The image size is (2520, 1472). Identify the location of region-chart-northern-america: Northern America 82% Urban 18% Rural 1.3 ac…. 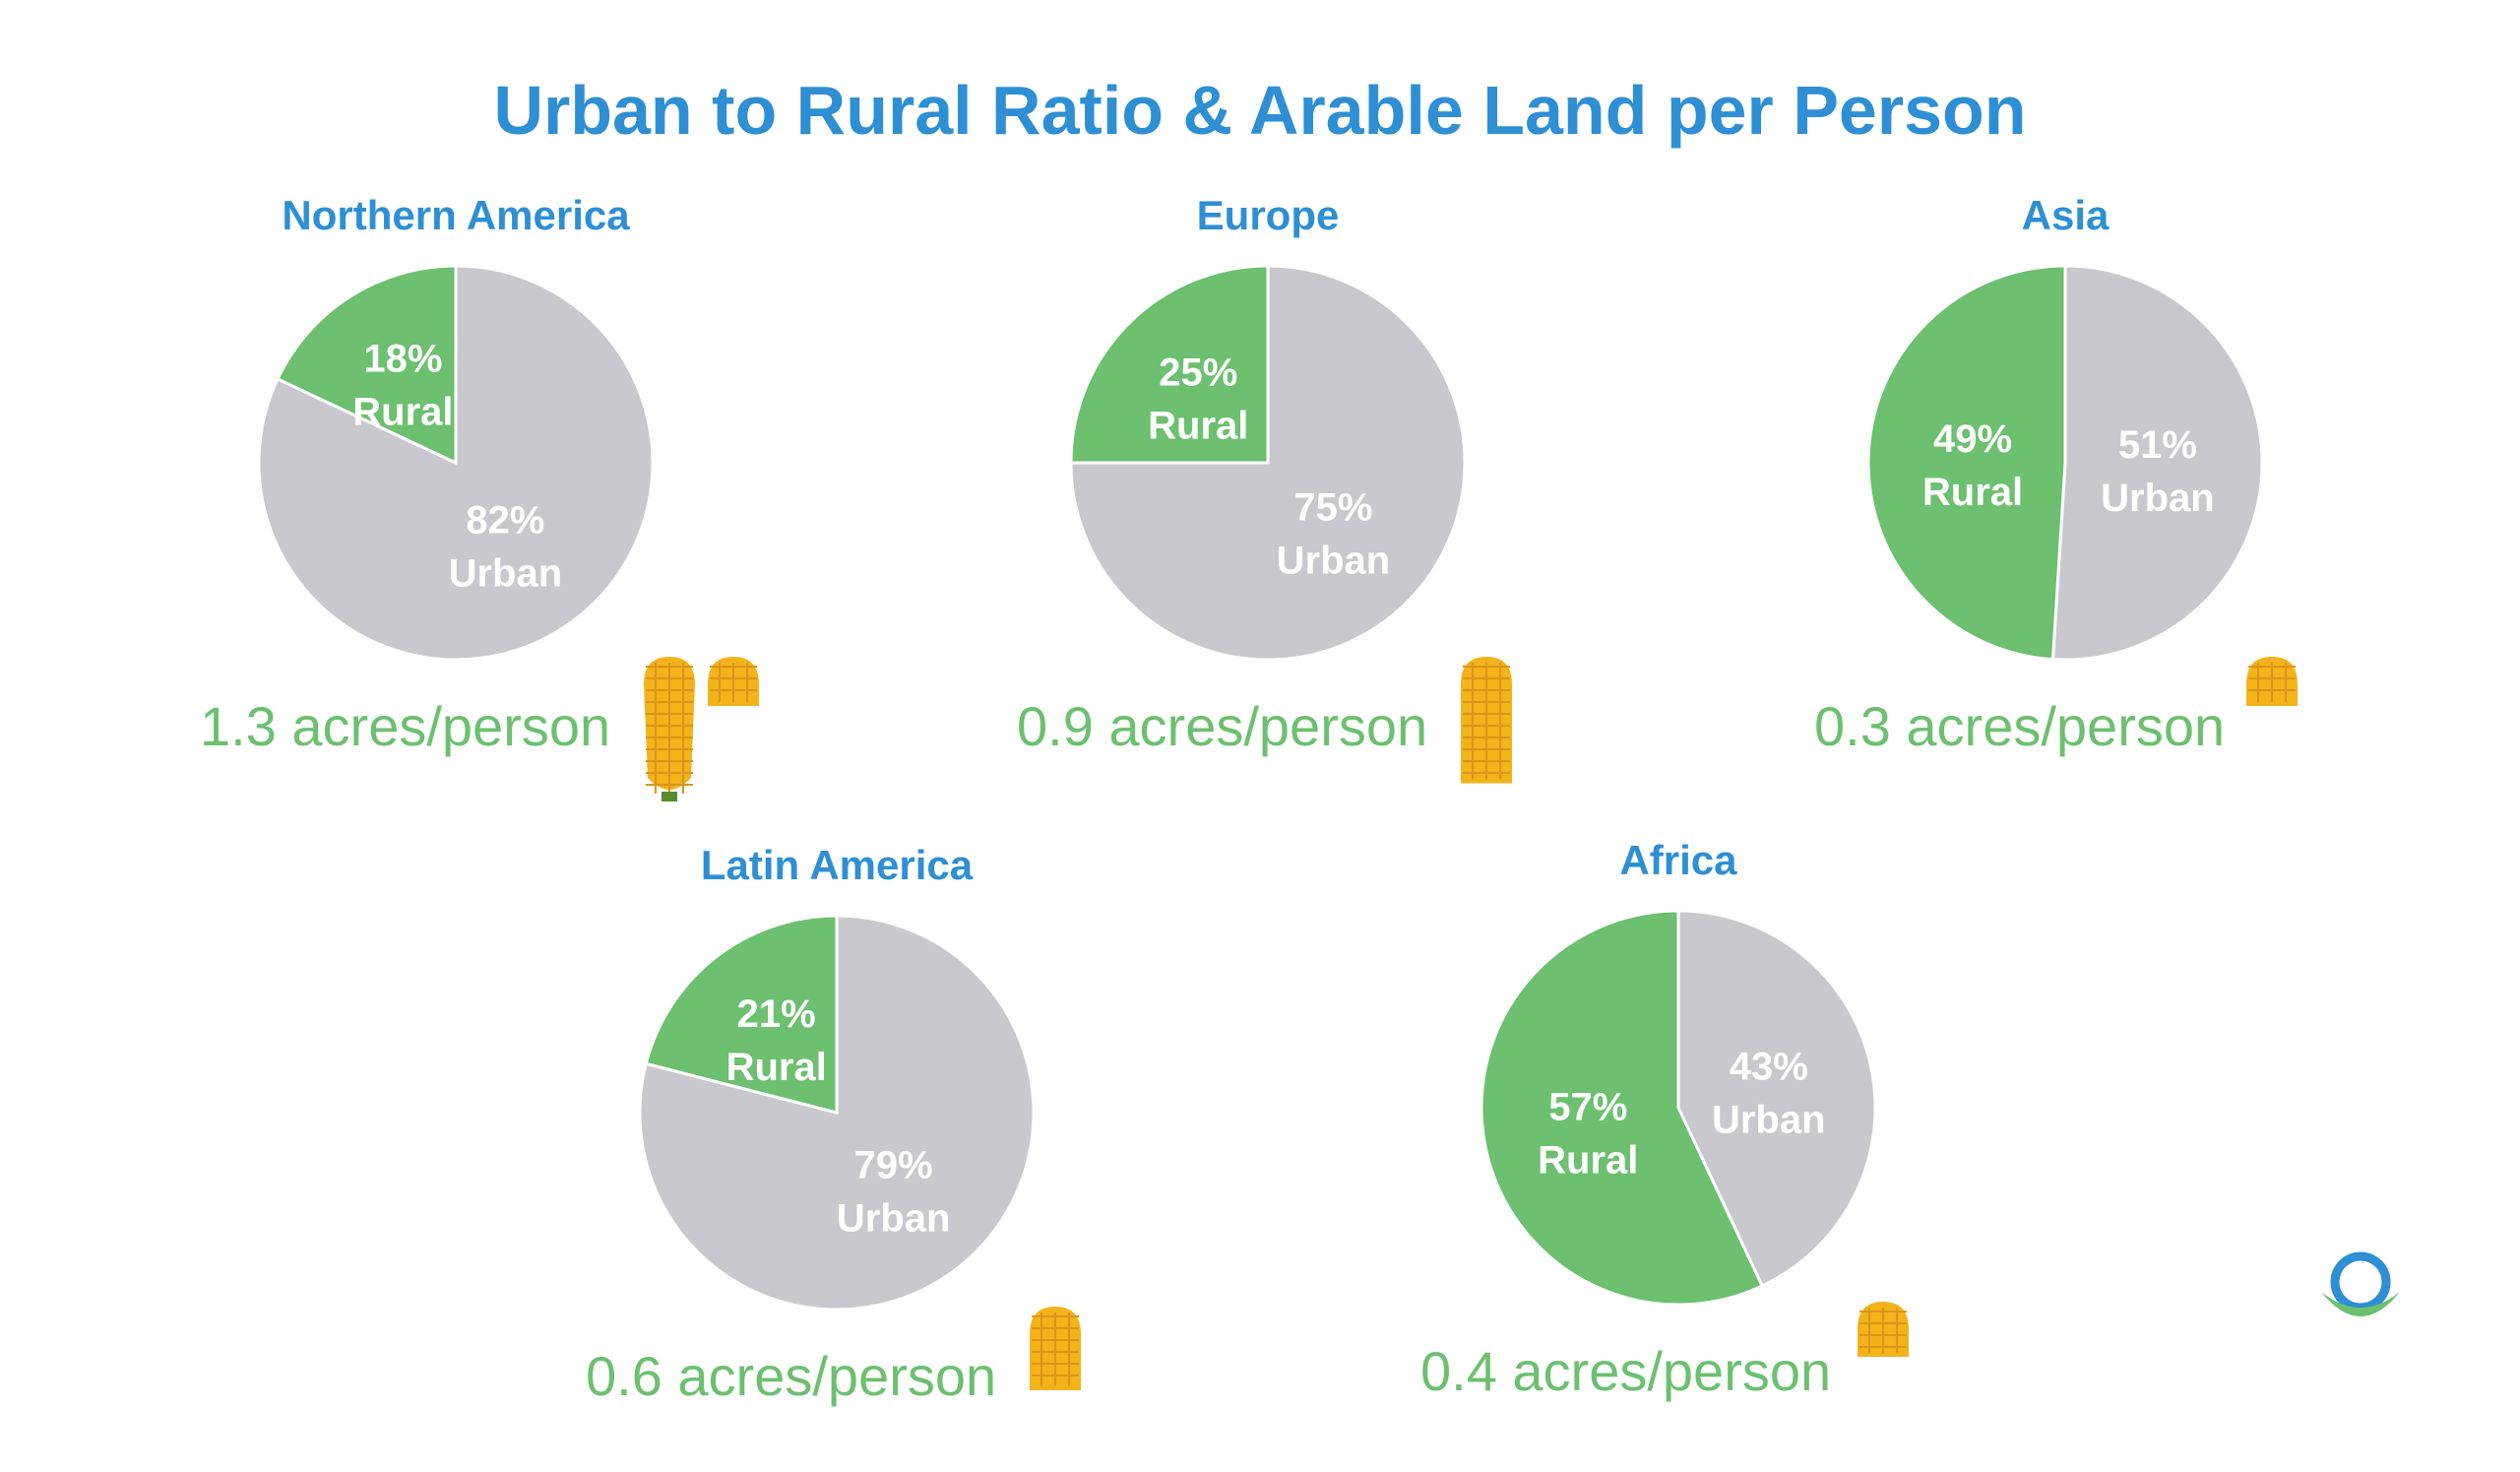
(456, 507).